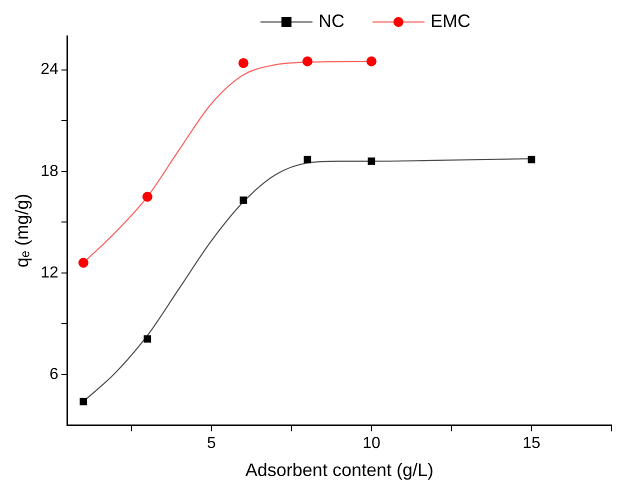  I want to click on y-tick-label: 18, so click(49, 171).